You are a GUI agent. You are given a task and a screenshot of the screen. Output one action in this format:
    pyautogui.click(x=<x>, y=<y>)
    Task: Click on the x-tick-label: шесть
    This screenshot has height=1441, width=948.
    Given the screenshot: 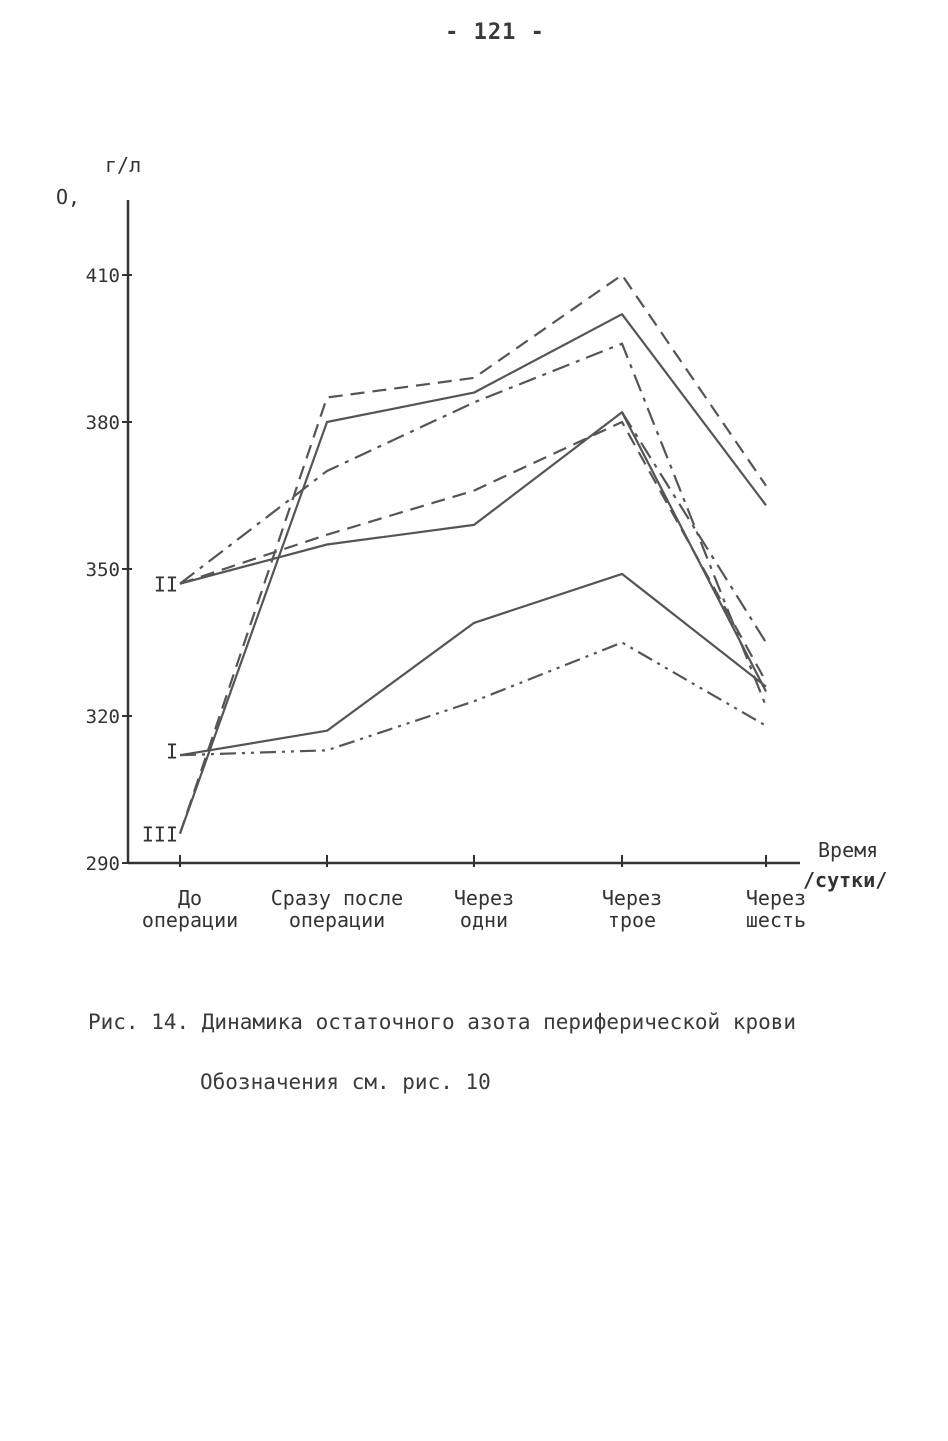 What is the action you would take?
    pyautogui.click(x=776, y=920)
    